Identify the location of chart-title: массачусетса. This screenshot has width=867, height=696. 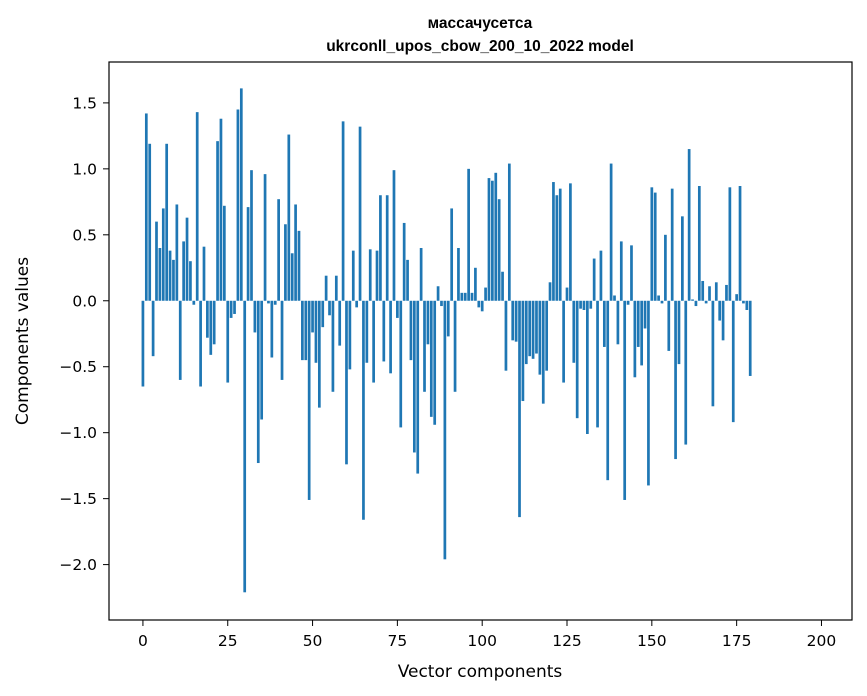
(480, 23).